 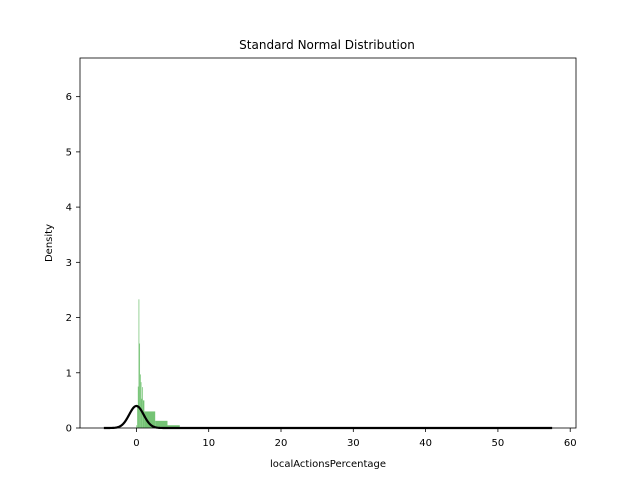 What do you see at coordinates (69, 263) in the screenshot?
I see `y-tick-label: 3` at bounding box center [69, 263].